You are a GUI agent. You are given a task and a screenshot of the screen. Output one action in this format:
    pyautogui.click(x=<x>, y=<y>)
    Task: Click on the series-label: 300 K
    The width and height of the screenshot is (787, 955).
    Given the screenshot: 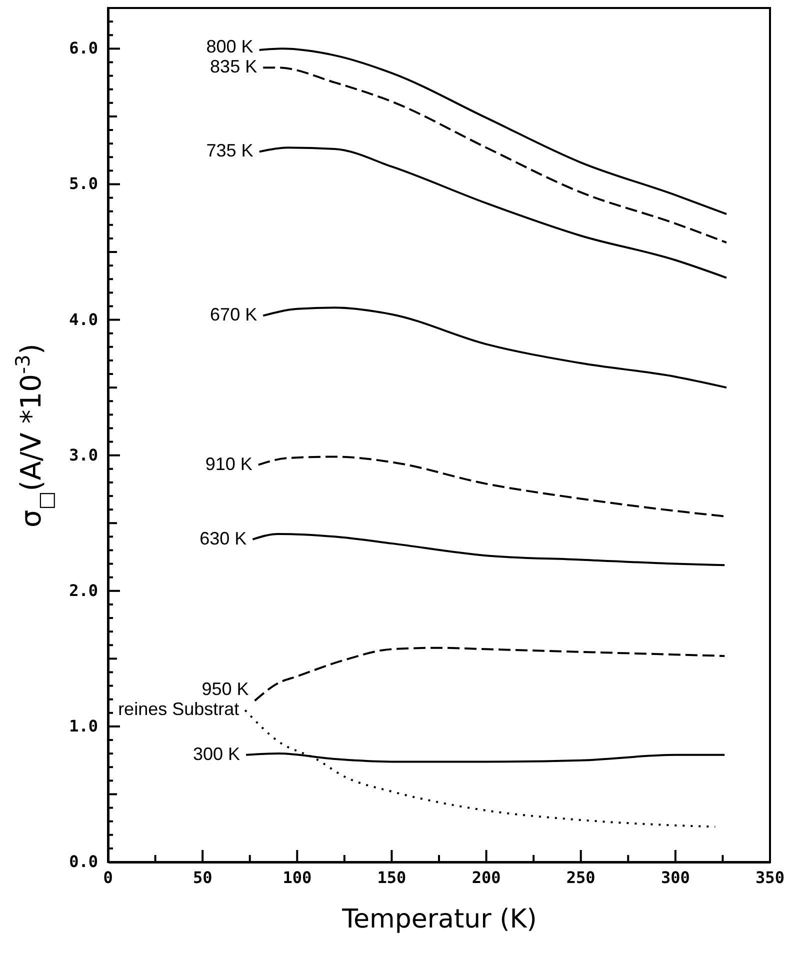 What is the action you would take?
    pyautogui.click(x=216, y=754)
    